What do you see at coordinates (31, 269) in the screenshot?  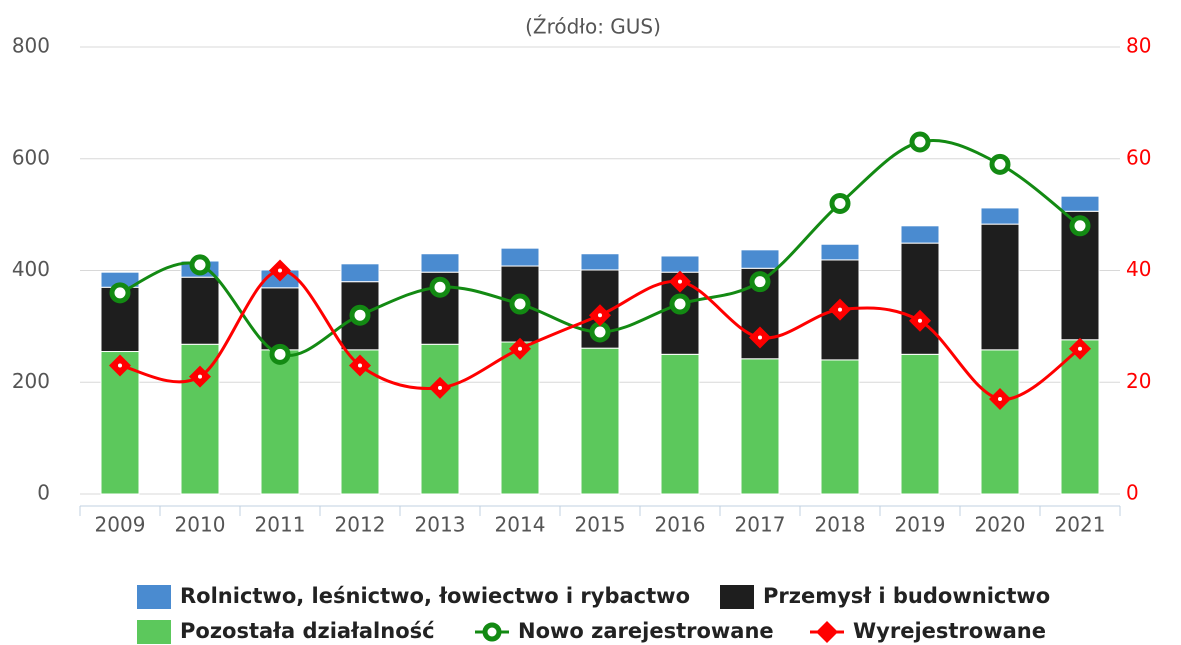 I see `y-tick-label: 400` at bounding box center [31, 269].